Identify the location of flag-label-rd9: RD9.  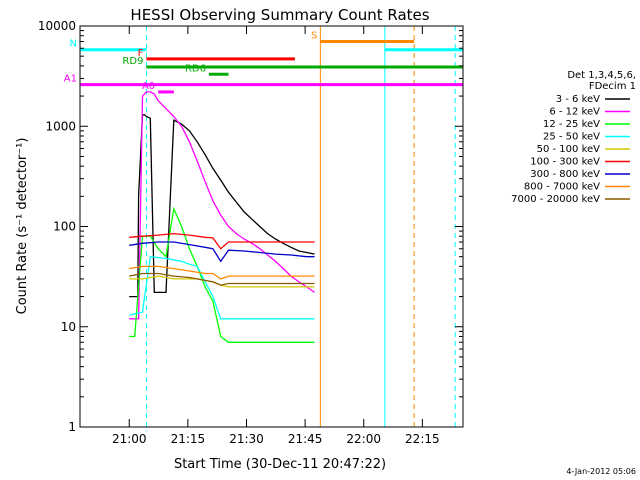
(132, 61).